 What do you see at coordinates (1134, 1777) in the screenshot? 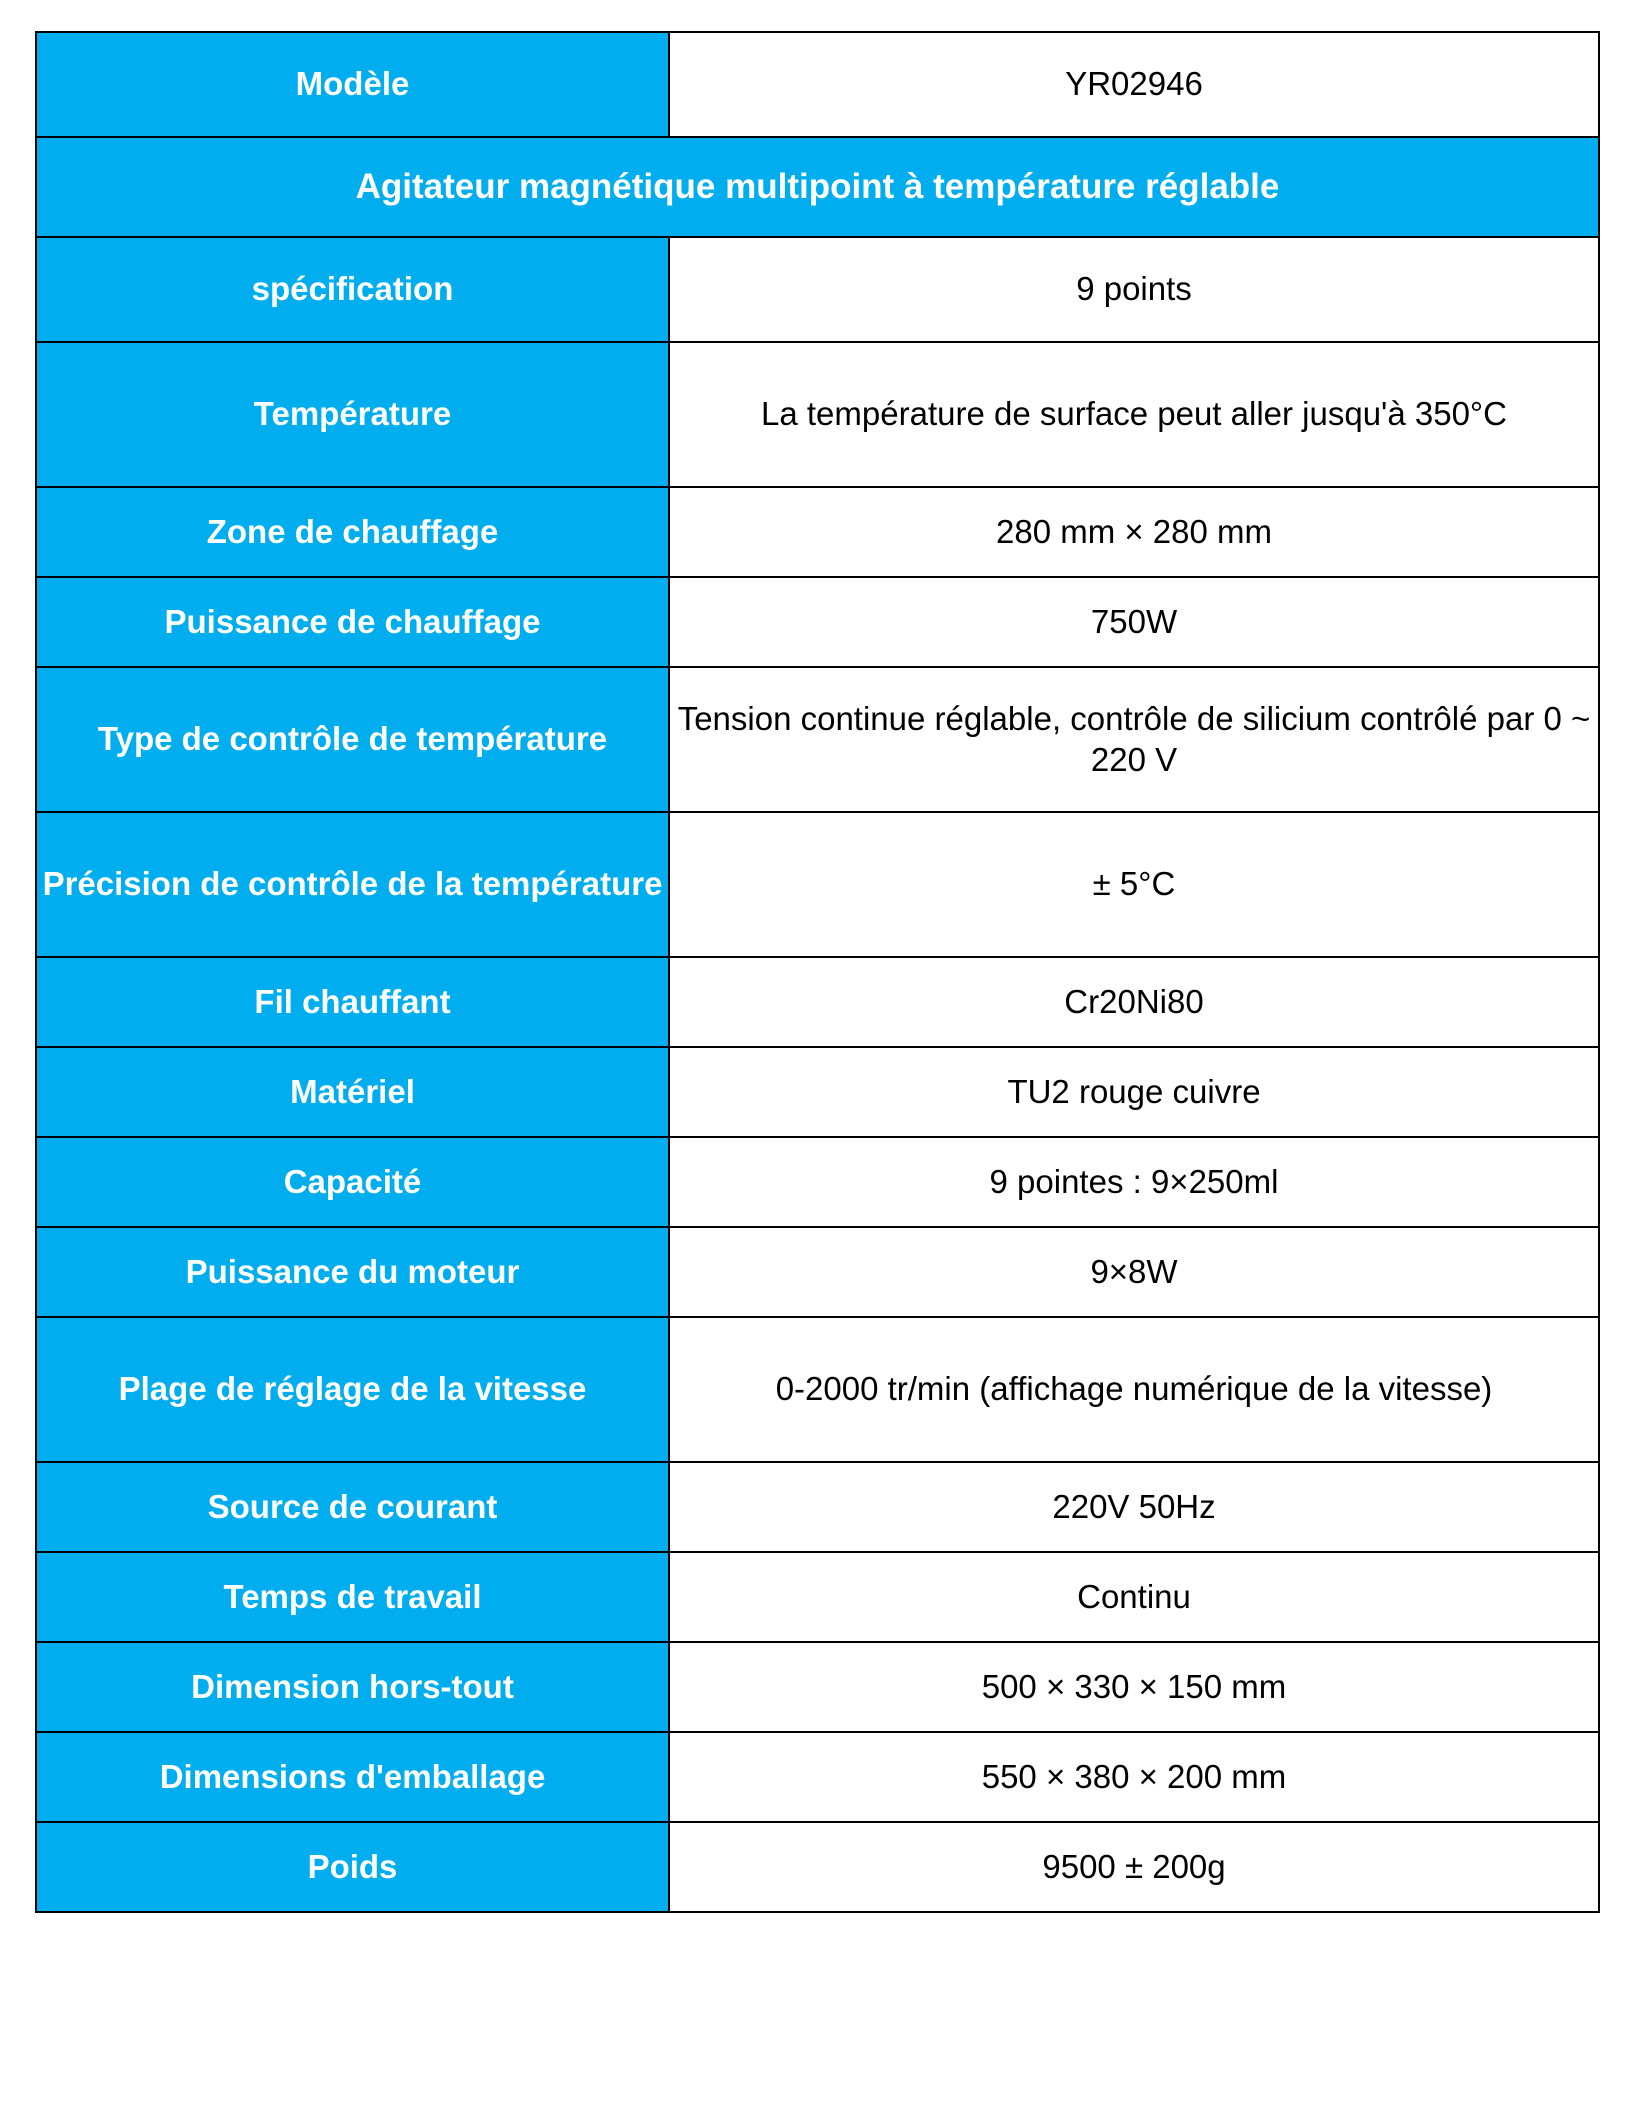
I see `spec-value-dimensions-d-emballage: 550 × 380 × 200 mm` at bounding box center [1134, 1777].